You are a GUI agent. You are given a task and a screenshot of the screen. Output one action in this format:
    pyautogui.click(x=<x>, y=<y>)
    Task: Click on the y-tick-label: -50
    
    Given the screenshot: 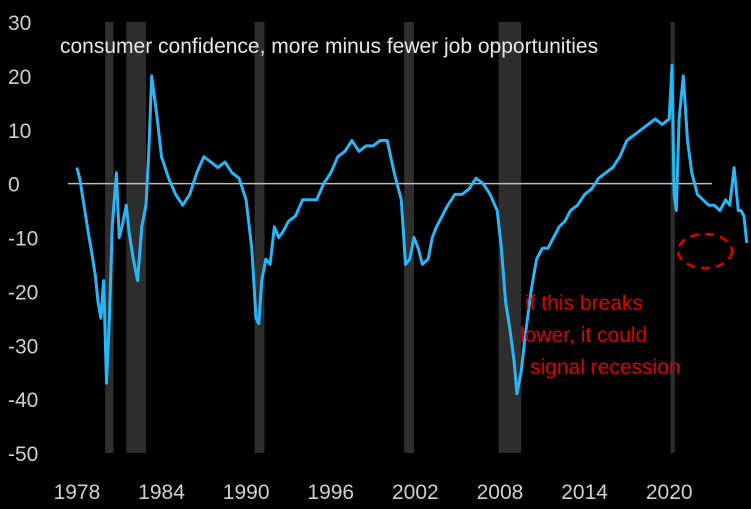 What is the action you would take?
    pyautogui.click(x=23, y=454)
    